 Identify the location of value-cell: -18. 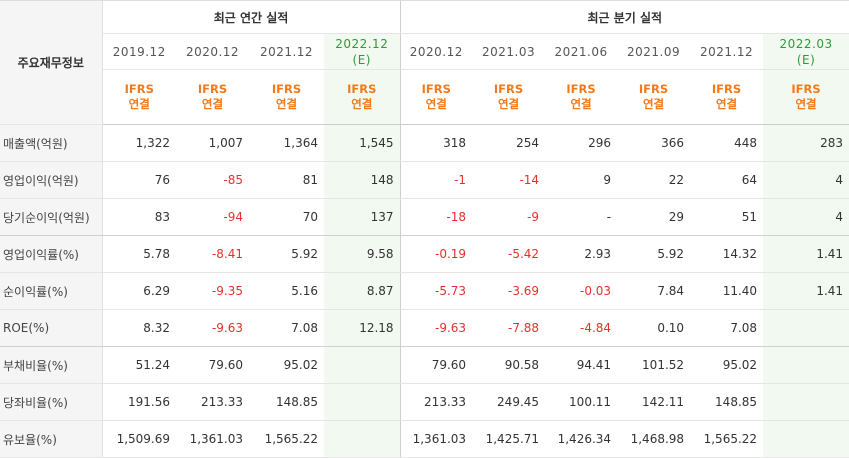
(436, 217).